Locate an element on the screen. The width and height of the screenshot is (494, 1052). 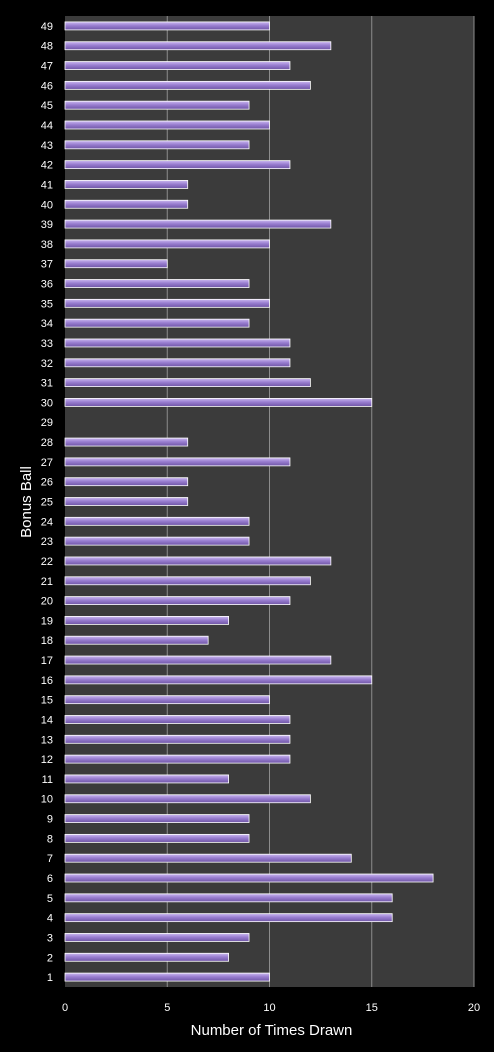
y-tick-label: 47 is located at coordinates (47, 67).